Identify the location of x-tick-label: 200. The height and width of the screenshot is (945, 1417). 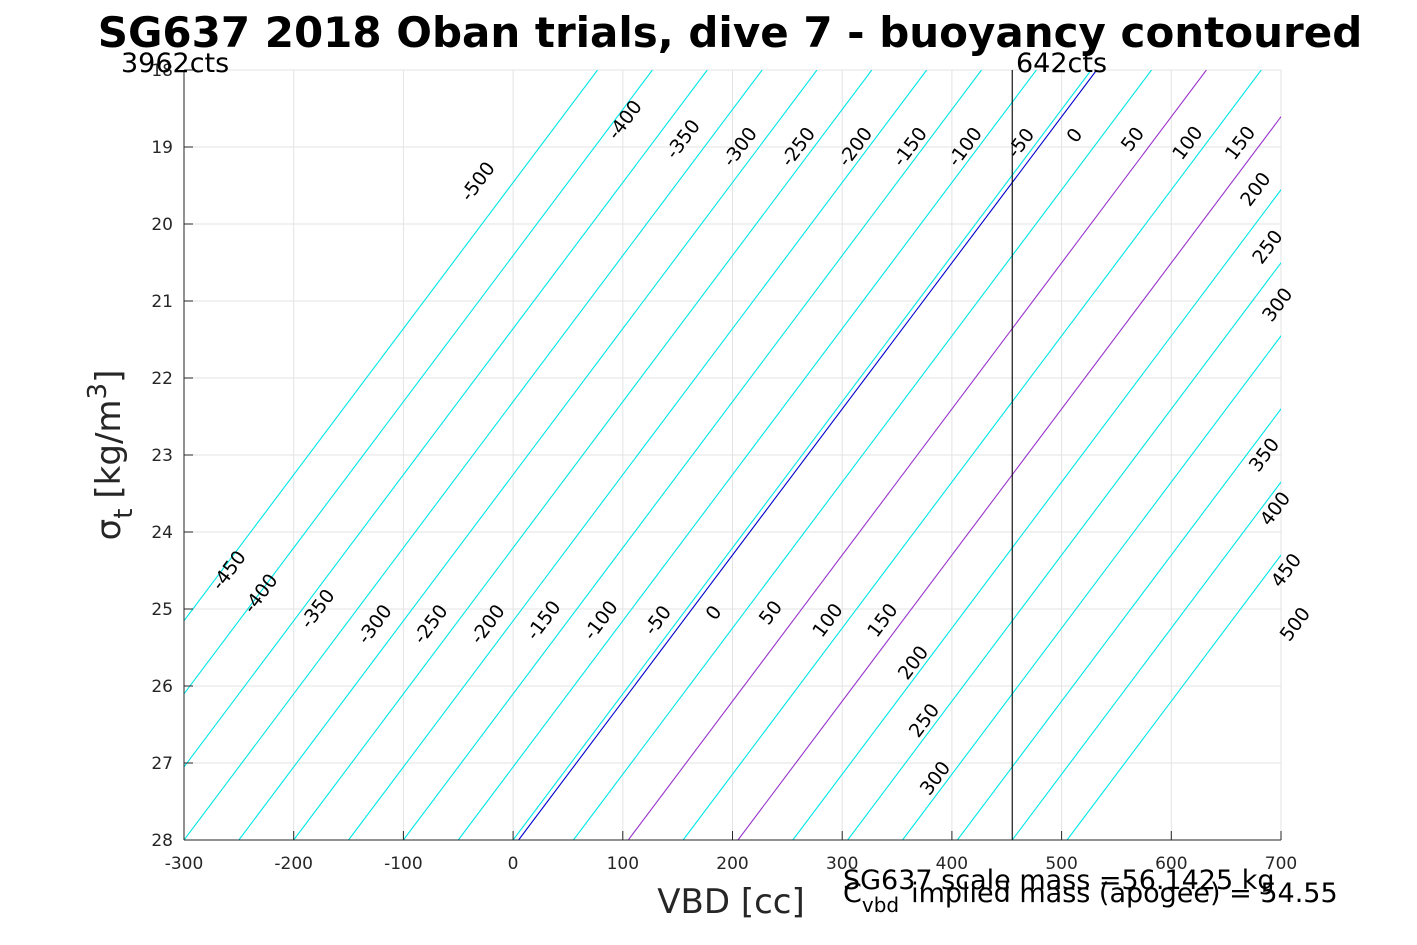
(732, 864).